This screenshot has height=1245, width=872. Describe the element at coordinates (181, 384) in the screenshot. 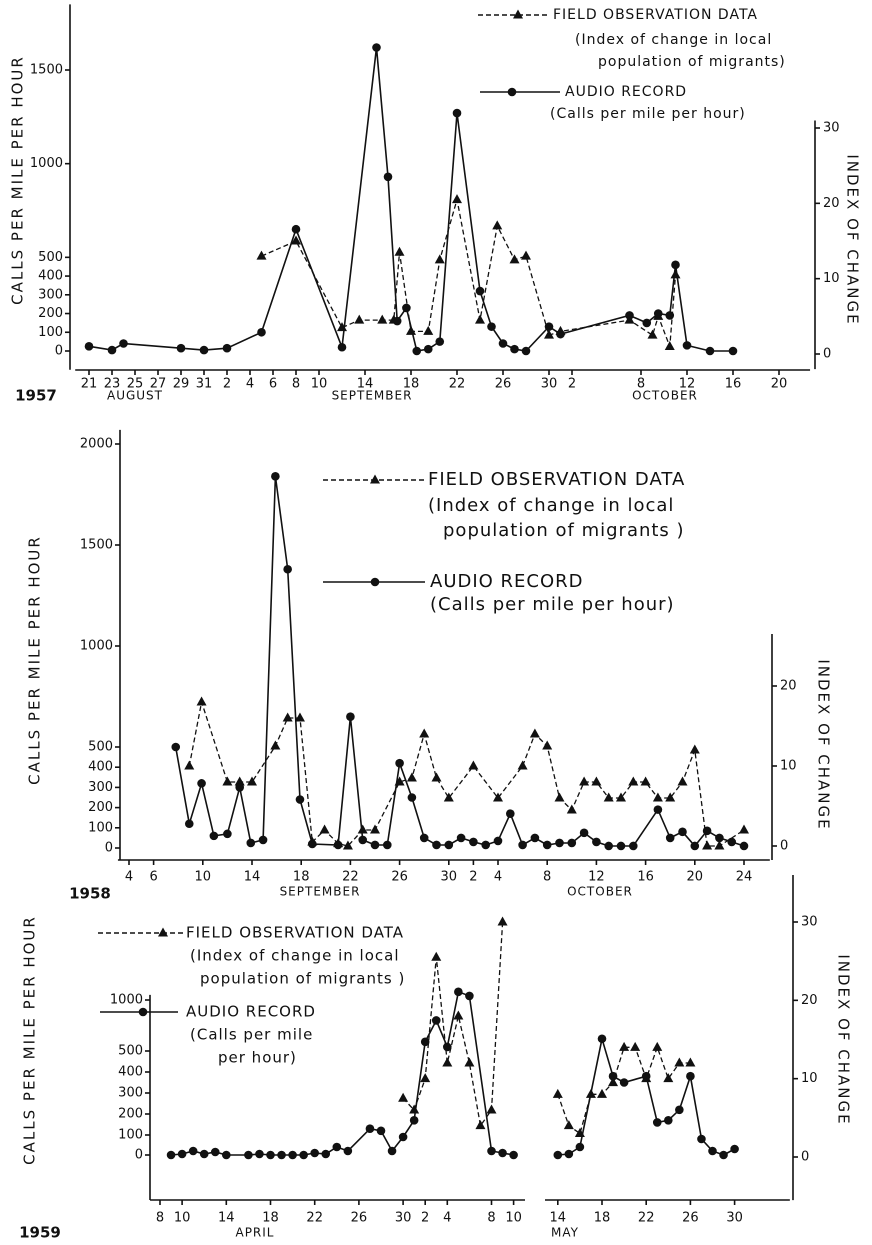

I see `x-tick-label: 29` at that location.